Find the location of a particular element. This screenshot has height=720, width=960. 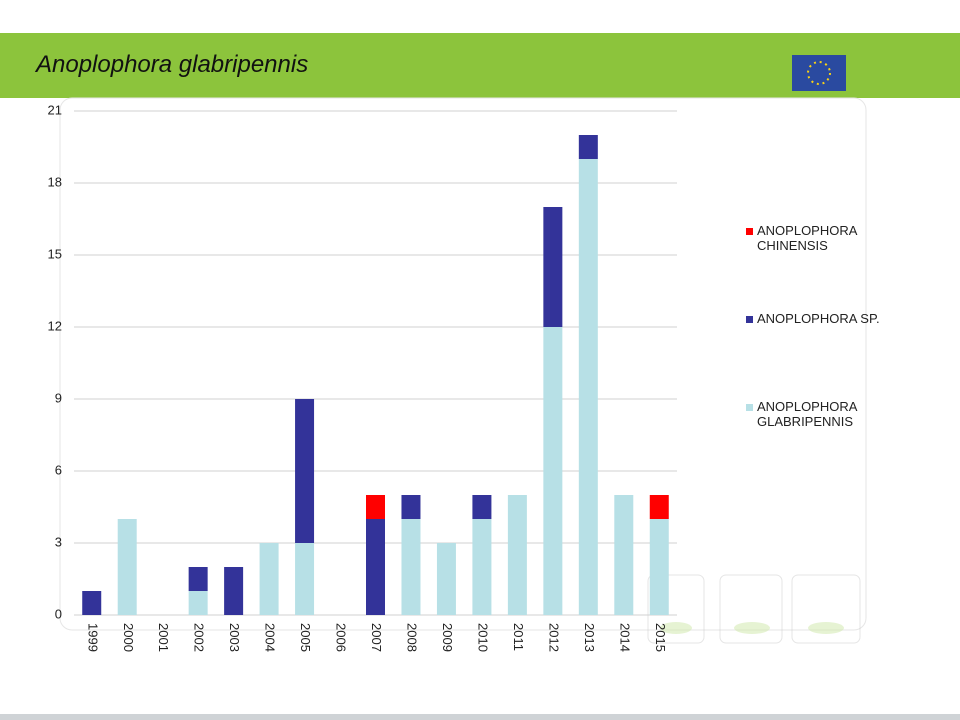

x-tick-label: 2013 is located at coordinates (589, 637).